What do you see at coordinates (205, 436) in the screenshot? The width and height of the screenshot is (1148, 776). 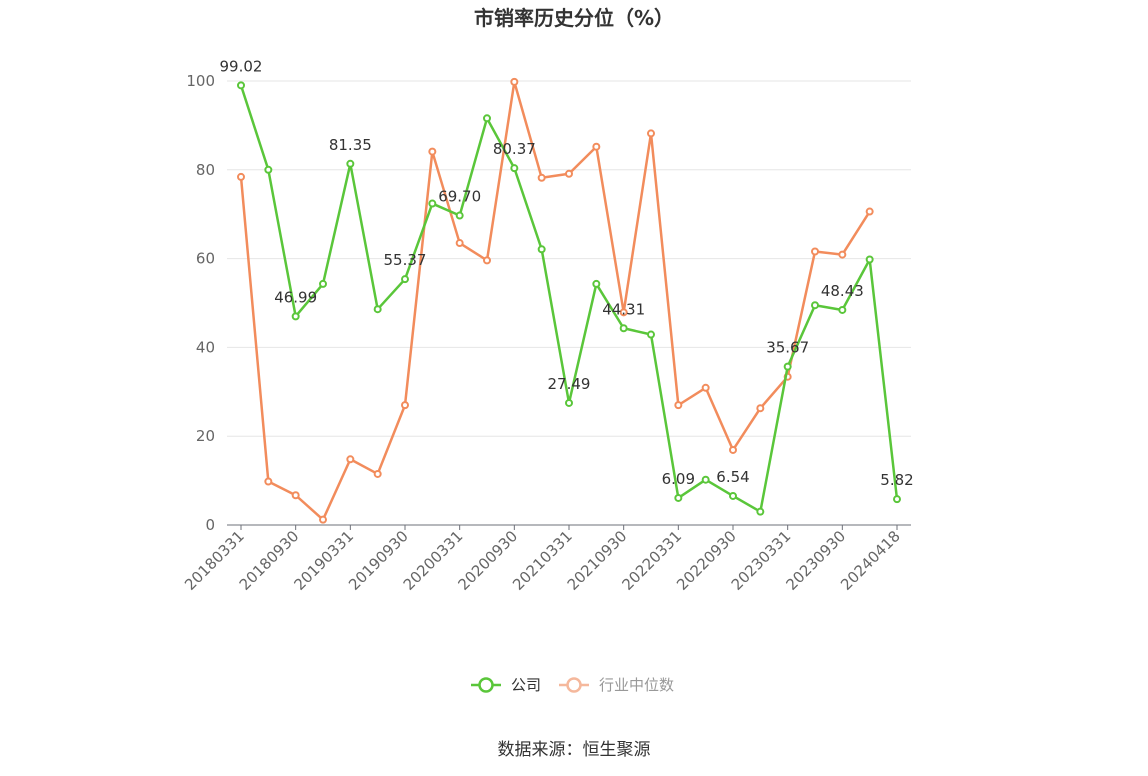 I see `y-tick-label: 20` at bounding box center [205, 436].